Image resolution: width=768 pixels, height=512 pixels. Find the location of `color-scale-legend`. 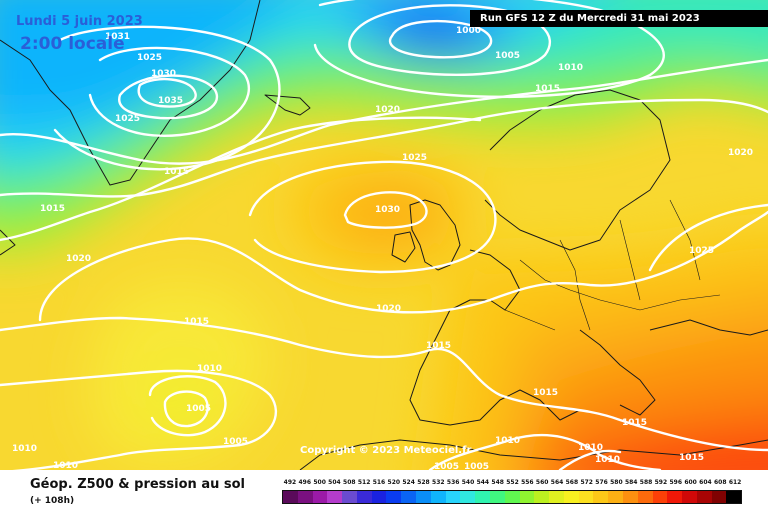

color-scale-legend is located at coordinates (512, 497).